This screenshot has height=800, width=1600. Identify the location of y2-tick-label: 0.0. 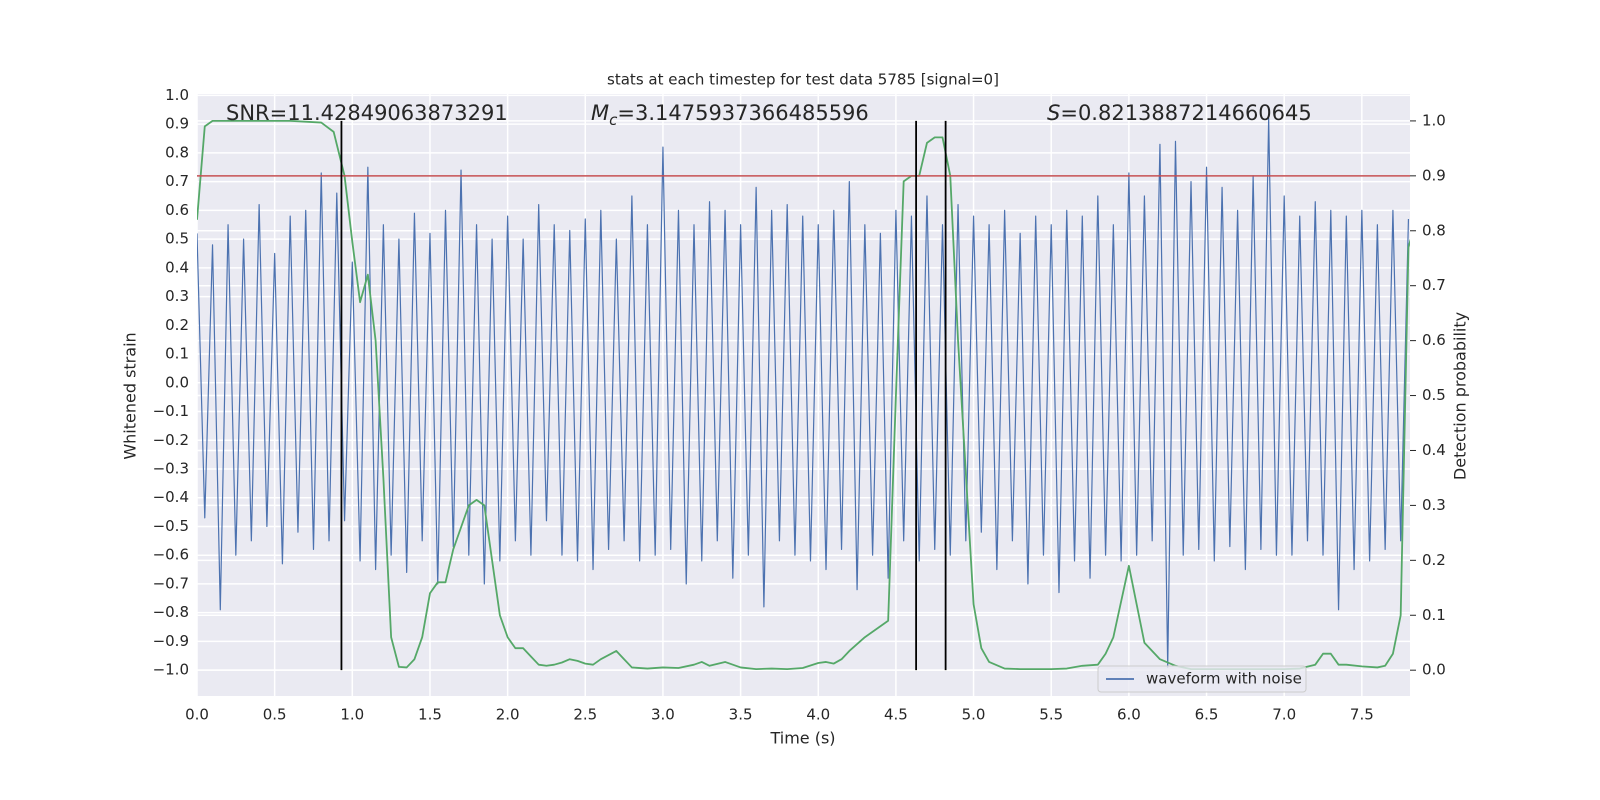
(1434, 670).